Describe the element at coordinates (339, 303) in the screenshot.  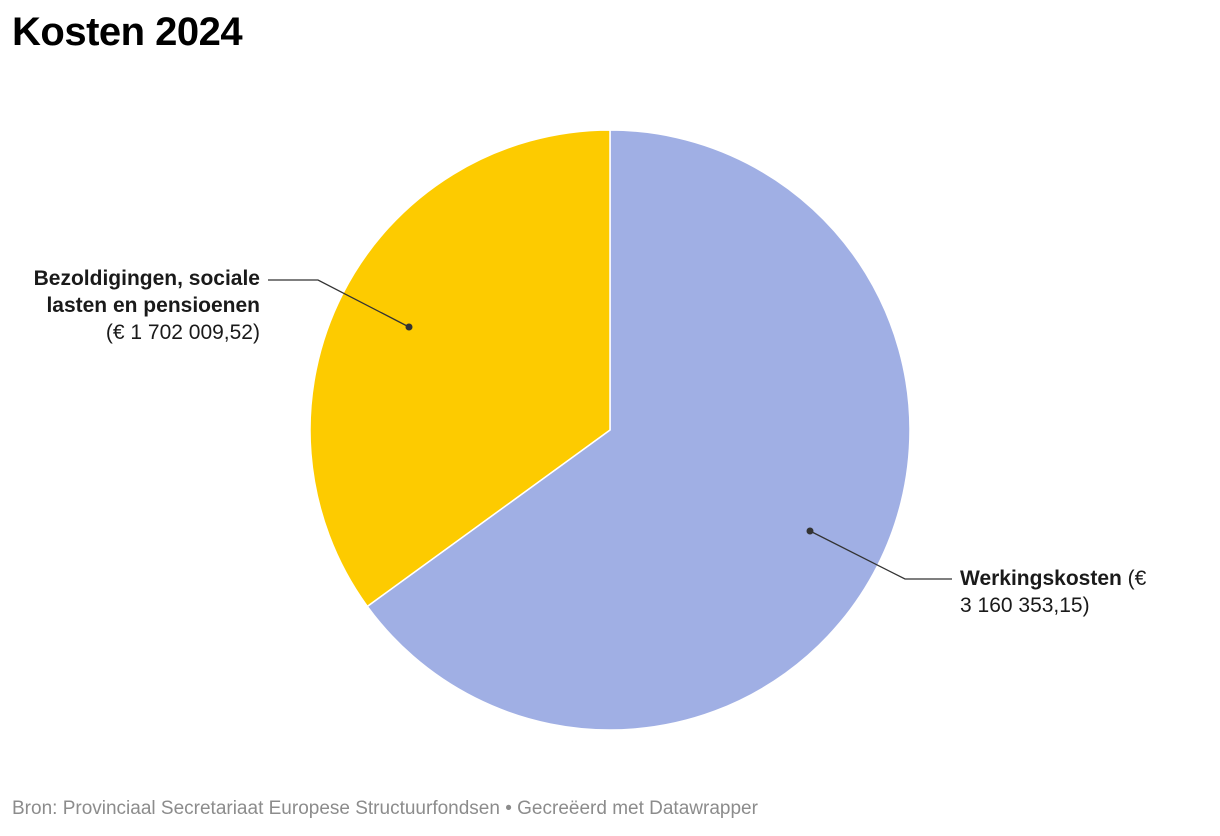
I see `leader-line-bezoldigingen` at that location.